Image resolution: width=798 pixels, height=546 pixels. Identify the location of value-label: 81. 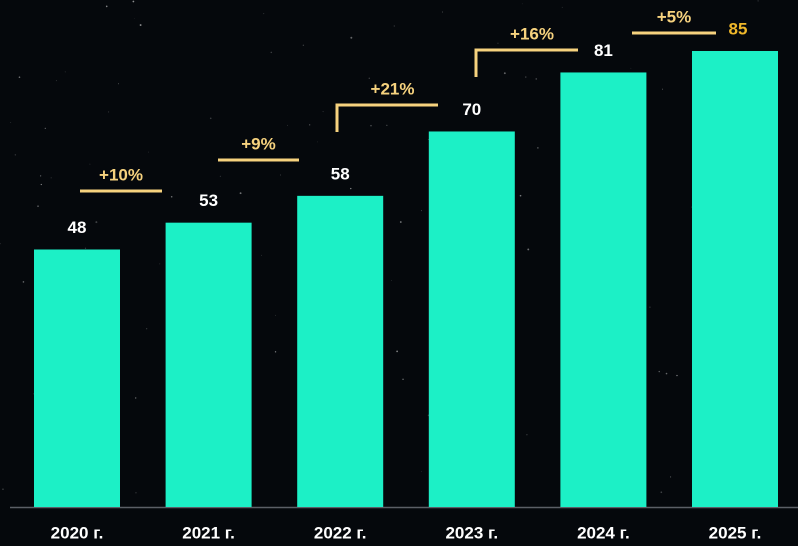
(603, 50).